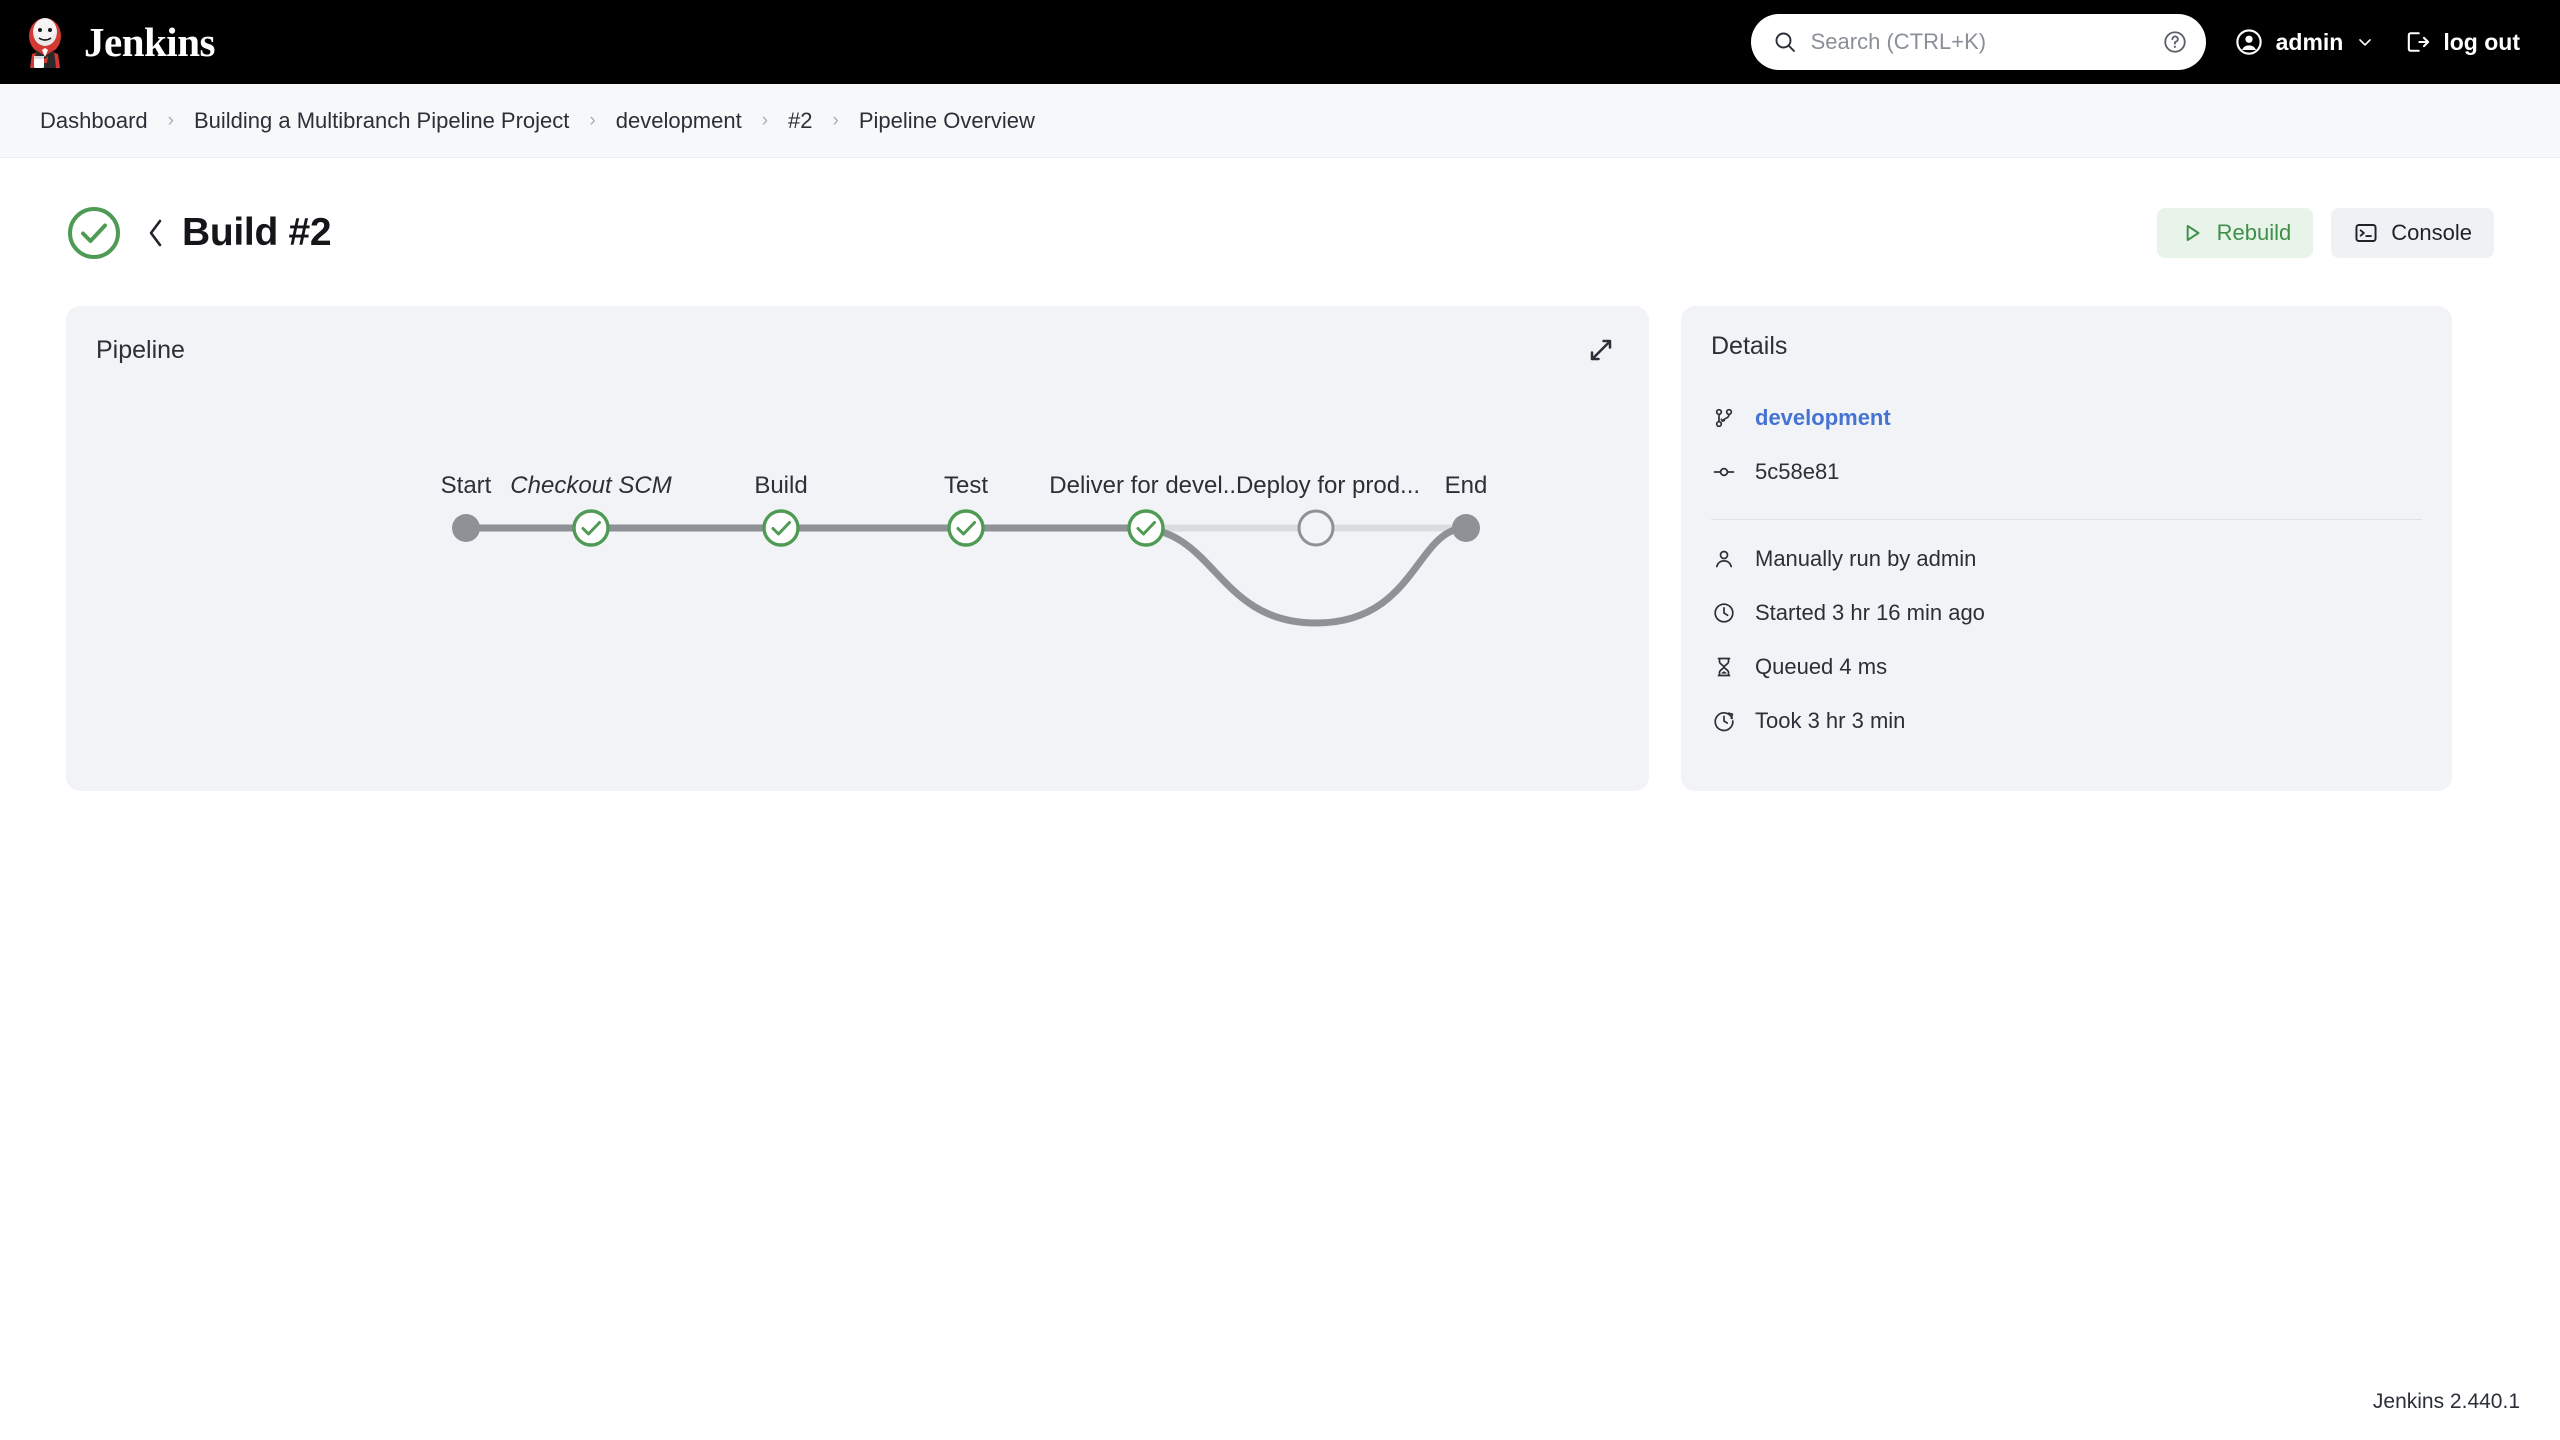  What do you see at coordinates (2446, 1401) in the screenshot?
I see `jenkins-version-footer: Jenkins 2.440.1` at bounding box center [2446, 1401].